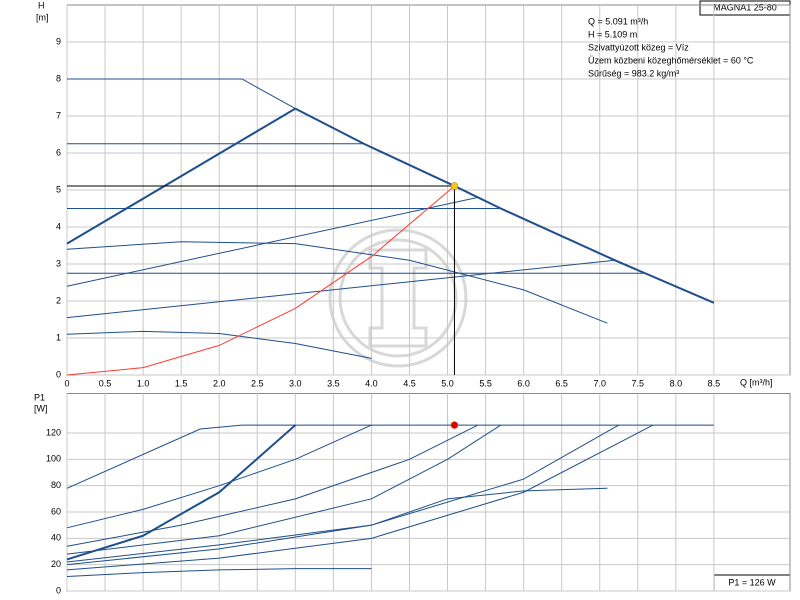 The image size is (800, 600). Describe the element at coordinates (599, 383) in the screenshot. I see `x-tick-label: 7.0` at that location.